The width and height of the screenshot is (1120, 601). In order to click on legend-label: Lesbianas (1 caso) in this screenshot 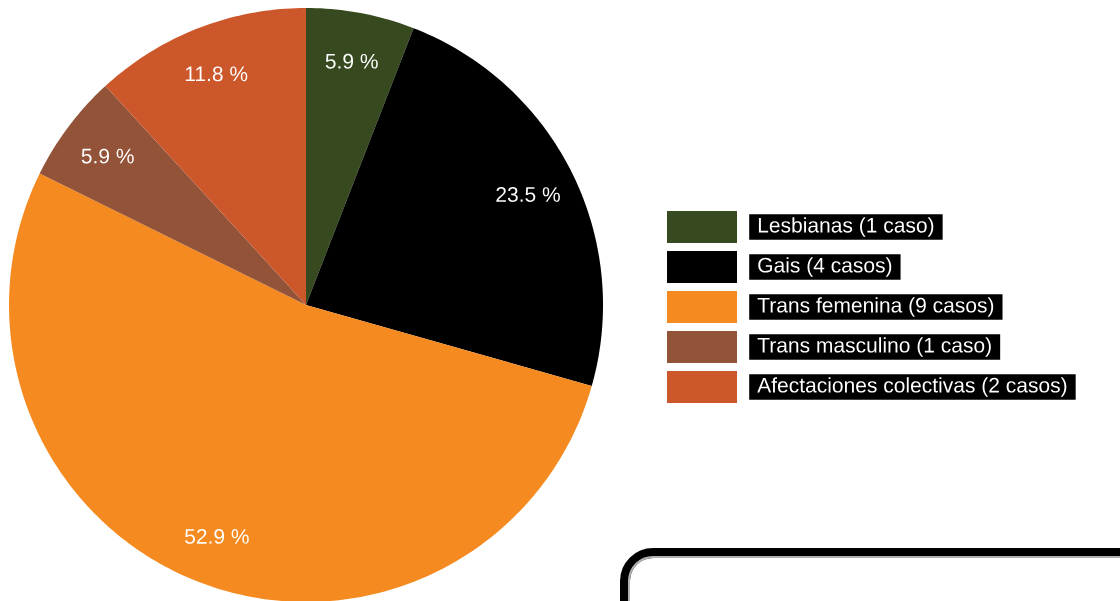, I will do `click(846, 227)`.